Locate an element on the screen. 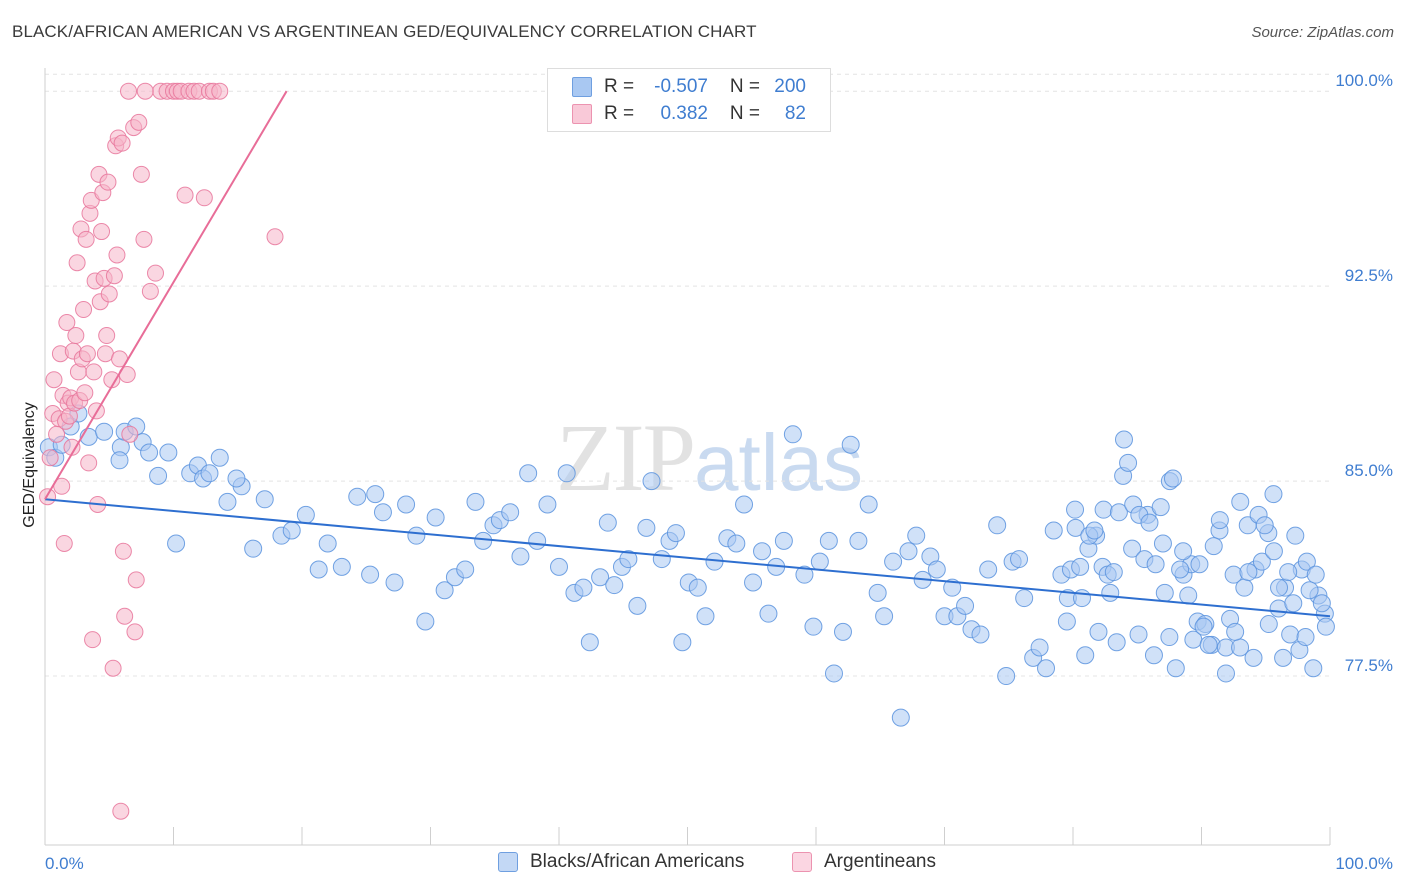 Image resolution: width=1406 pixels, height=892 pixels. legend-item-argentineans: Argentineans is located at coordinates (864, 862).